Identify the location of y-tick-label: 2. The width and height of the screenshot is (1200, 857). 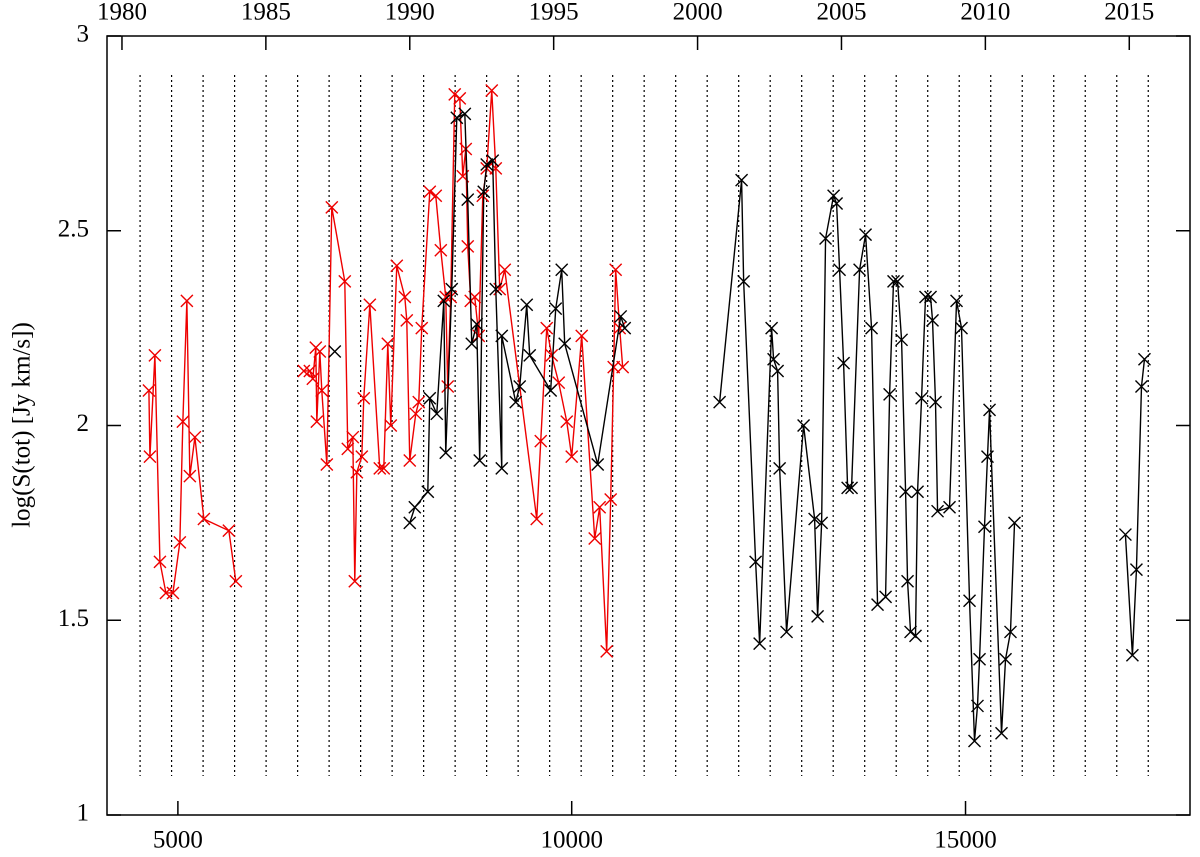
(83, 423).